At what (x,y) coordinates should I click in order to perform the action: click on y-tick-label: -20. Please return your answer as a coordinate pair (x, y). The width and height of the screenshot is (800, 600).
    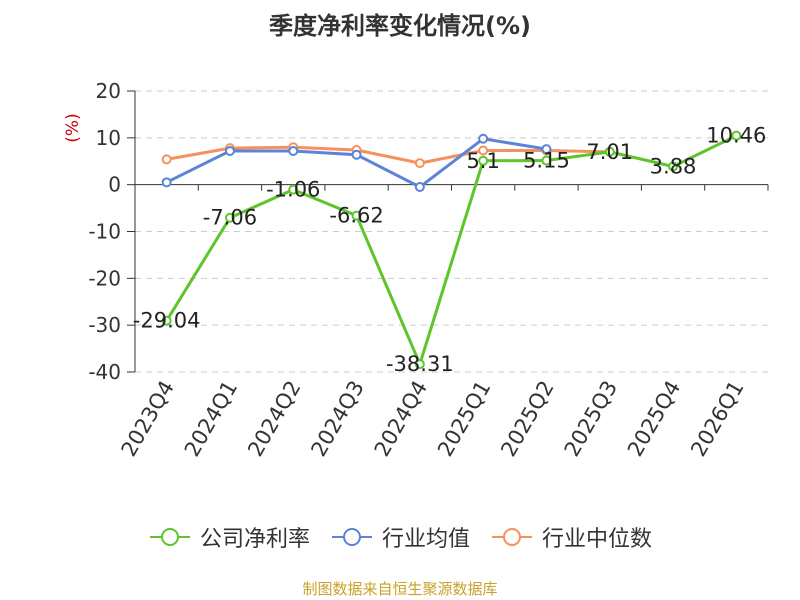
    Looking at the image, I should click on (104, 278).